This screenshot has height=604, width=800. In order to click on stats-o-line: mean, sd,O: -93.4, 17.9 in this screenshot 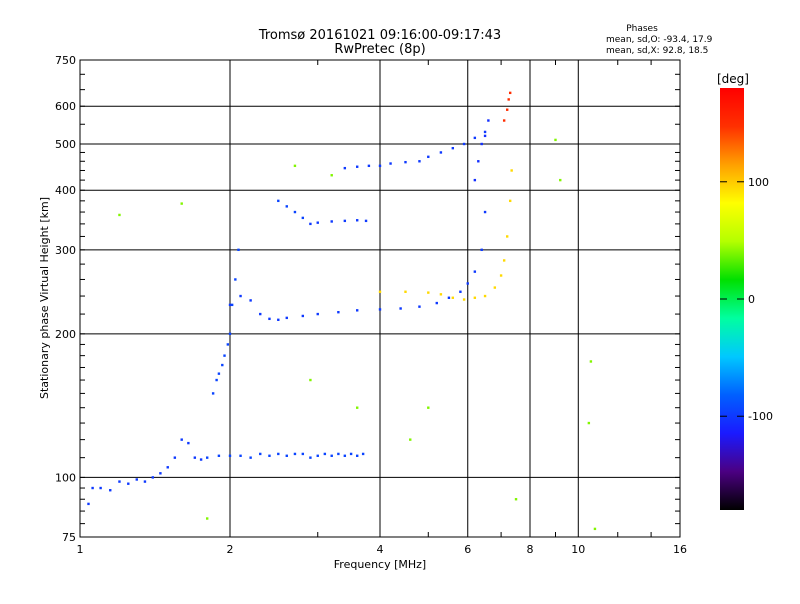, I will do `click(659, 40)`.